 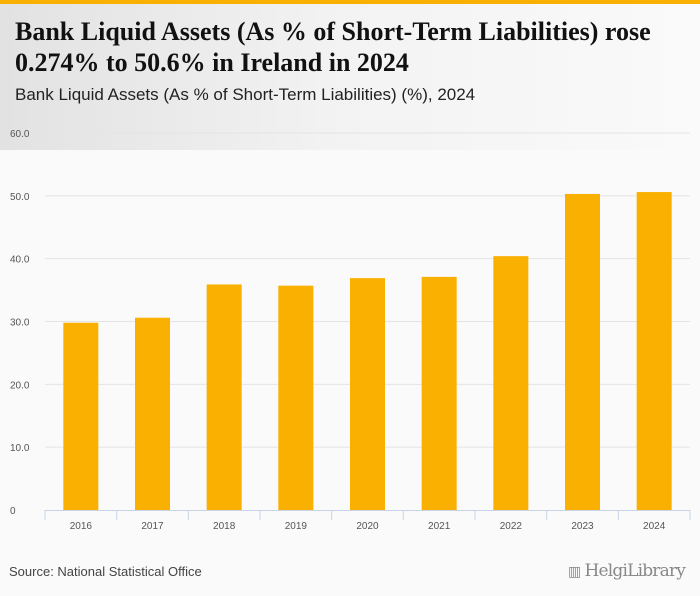 What do you see at coordinates (224, 526) in the screenshot?
I see `x-tick-label: 2018` at bounding box center [224, 526].